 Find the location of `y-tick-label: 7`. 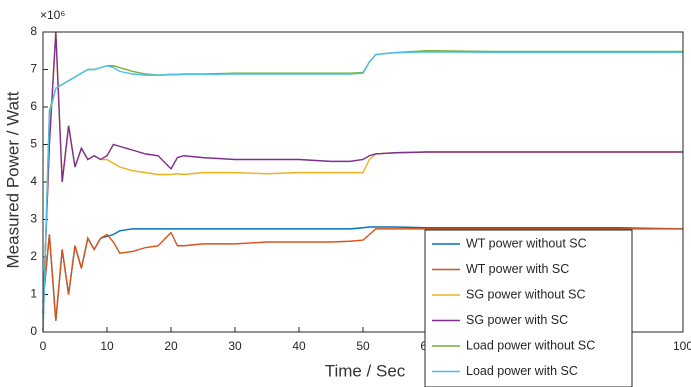

y-tick-label: 7 is located at coordinates (33, 69).